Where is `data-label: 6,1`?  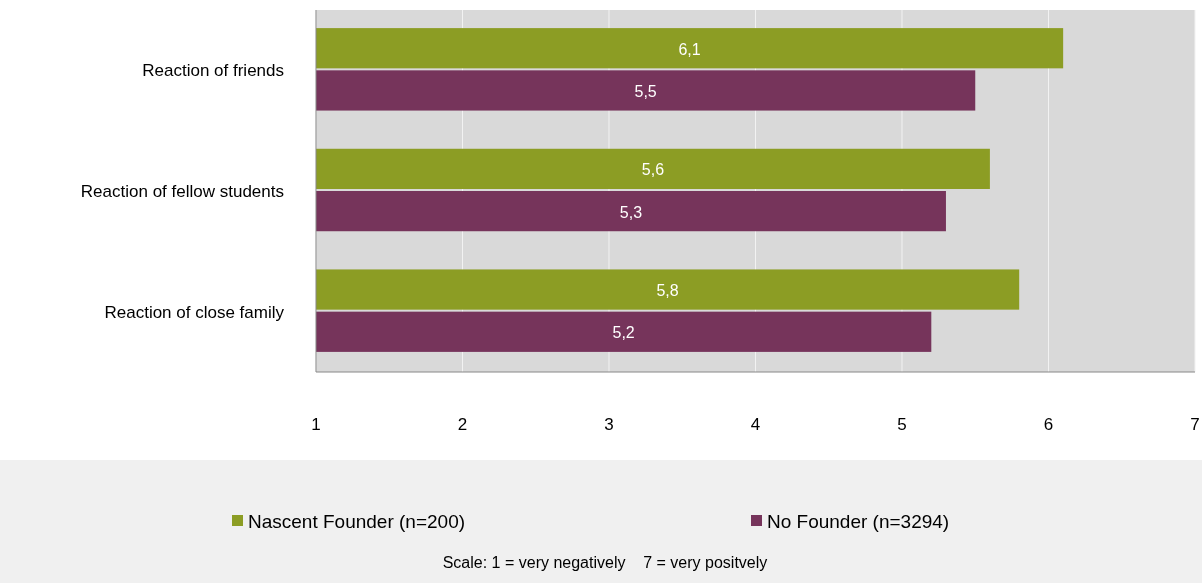
data-label: 6,1 is located at coordinates (689, 49).